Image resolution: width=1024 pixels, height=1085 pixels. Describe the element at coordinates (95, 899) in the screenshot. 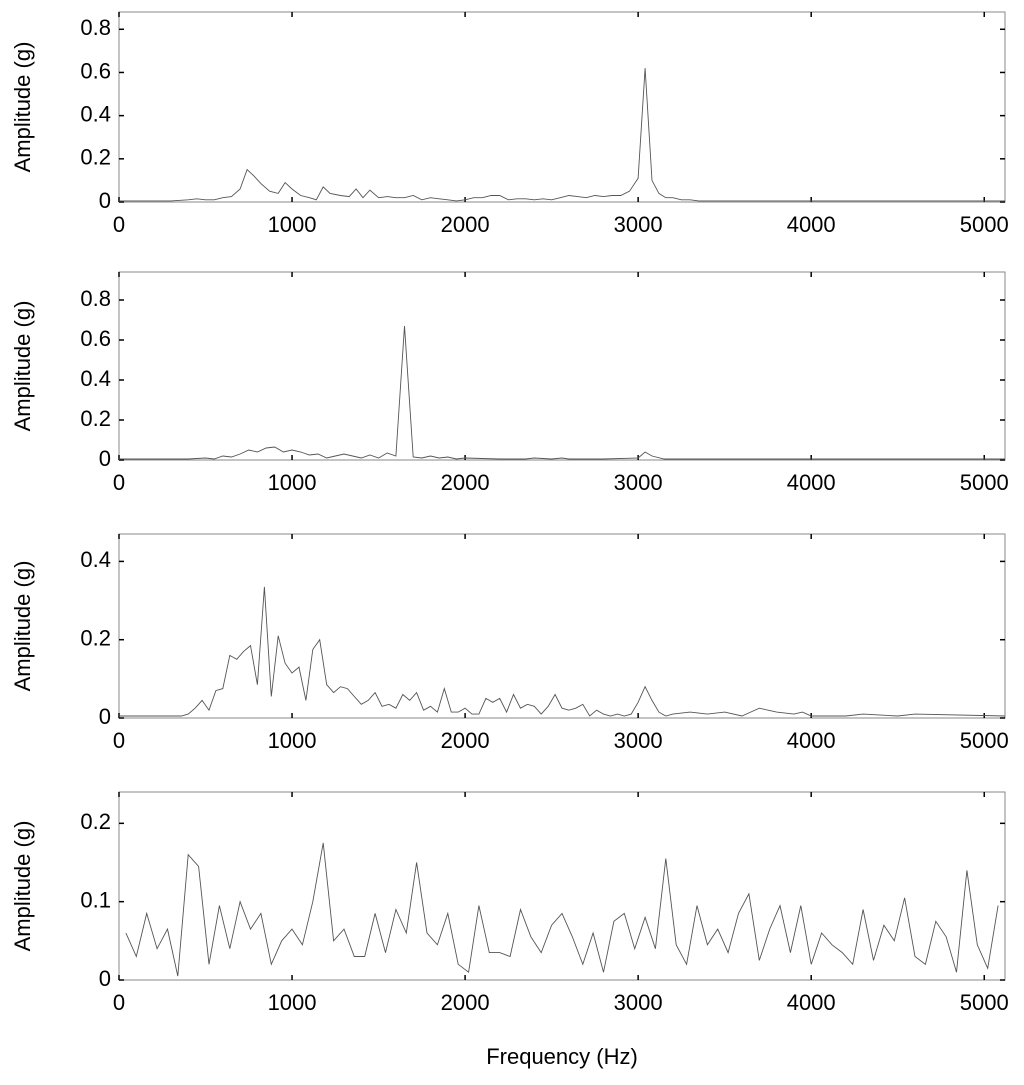

I see `y-tick-label: 0.1` at that location.